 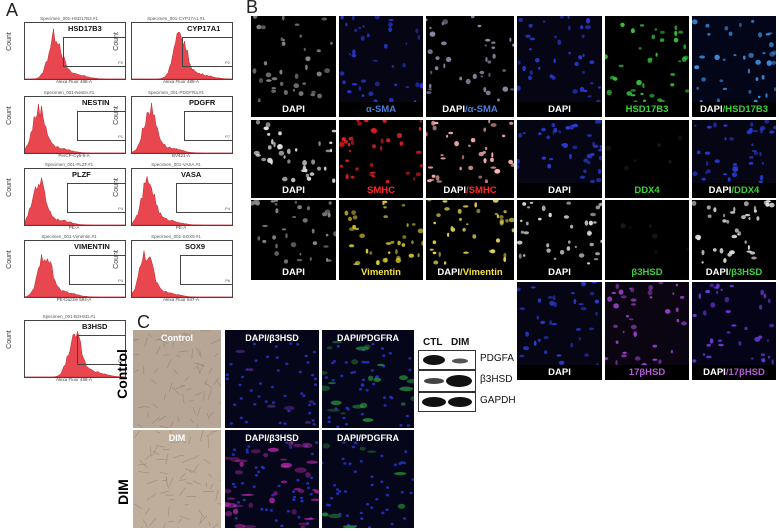 What do you see at coordinates (74, 155) in the screenshot?
I see `flow-x-label: PerCP-Cy5-5-A` at bounding box center [74, 155].